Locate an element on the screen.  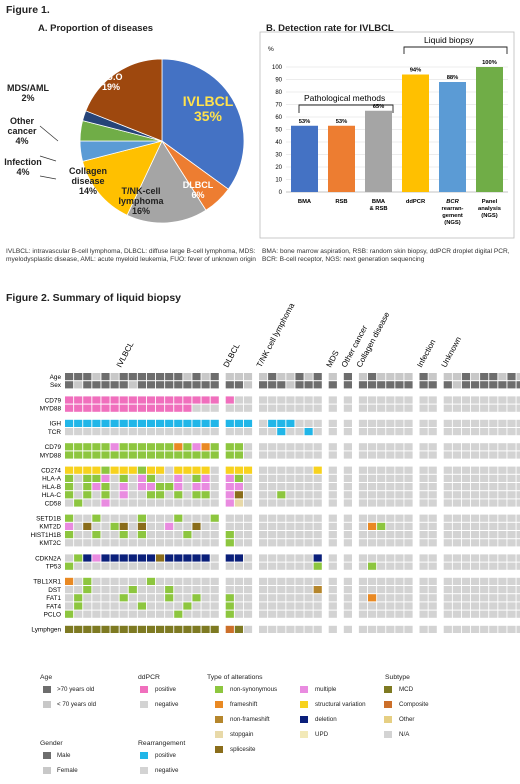
pie-label-other-line2: cancer is located at coordinates (22, 131).